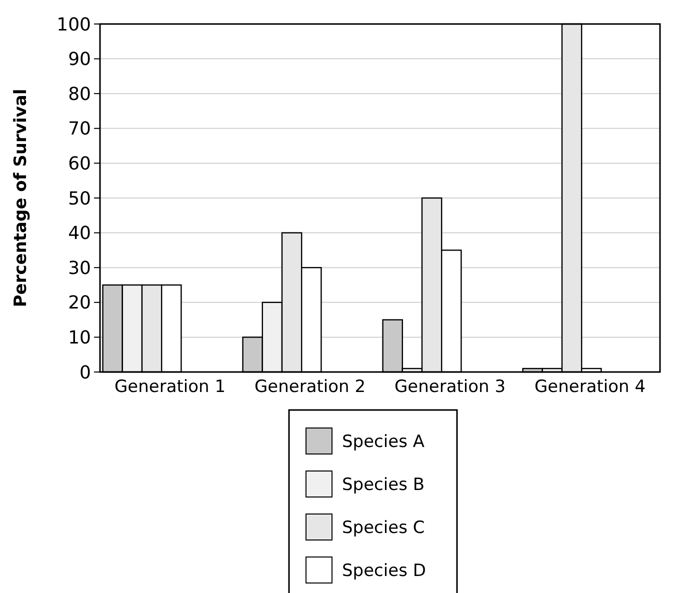 This screenshot has height=593, width=673. Describe the element at coordinates (170, 387) in the screenshot. I see `x-tick-label: Generation 1` at that location.